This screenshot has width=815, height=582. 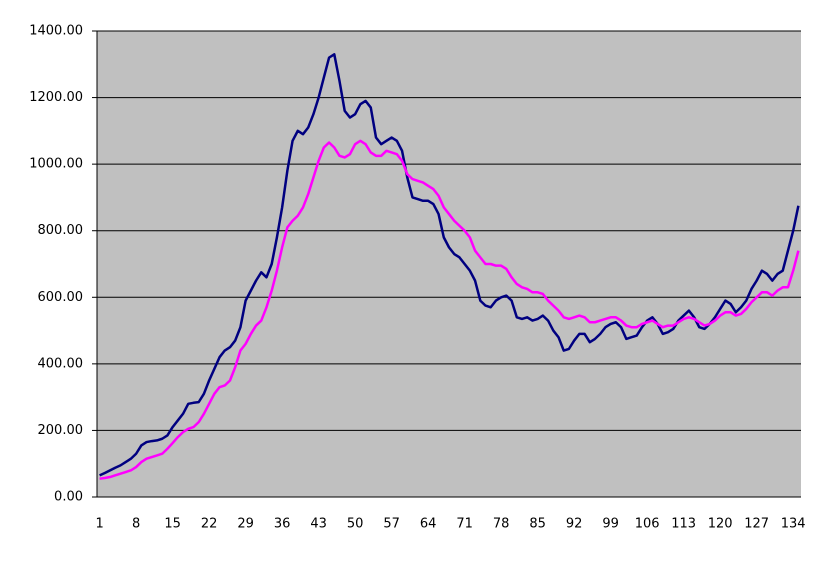 What do you see at coordinates (647, 524) in the screenshot?
I see `x-tick-label: 106` at bounding box center [647, 524].